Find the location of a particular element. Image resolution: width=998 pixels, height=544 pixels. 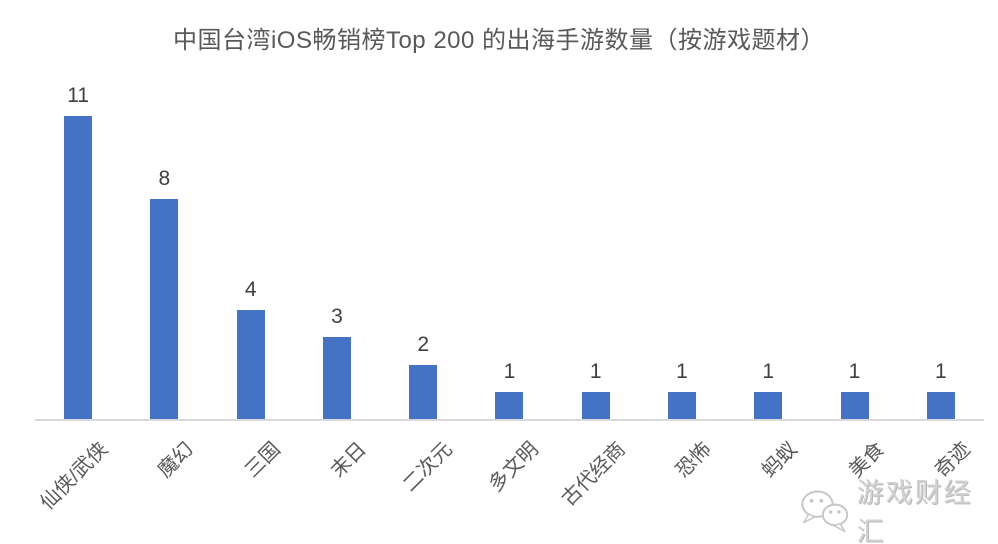

bar-slot: 1 美食 is located at coordinates (854, 282).